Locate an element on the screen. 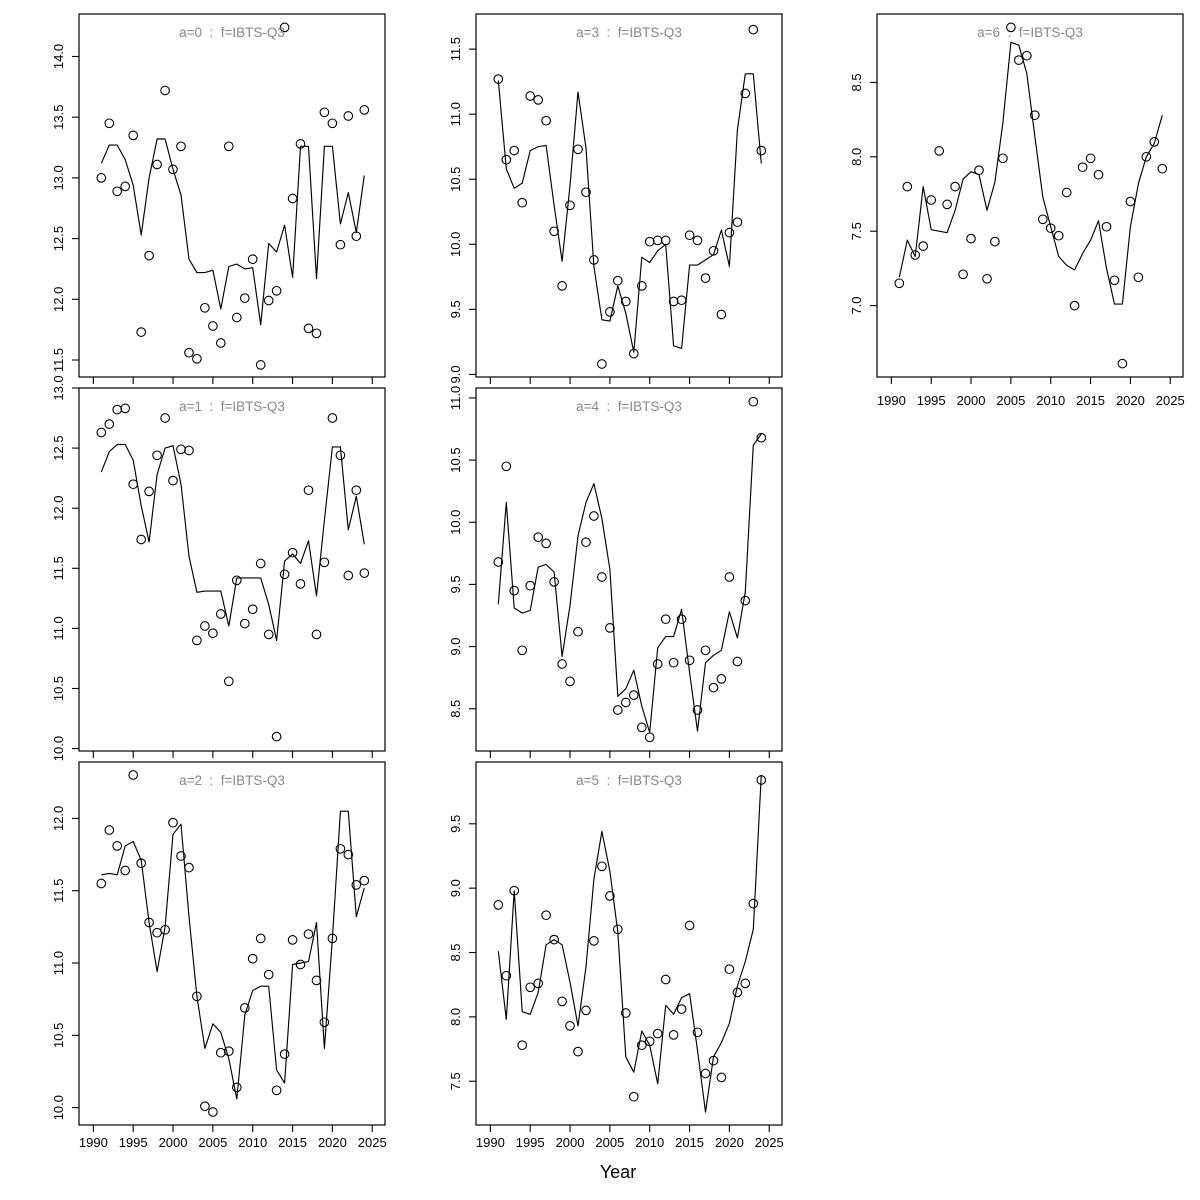  x-tick-label: 2020 is located at coordinates (332, 1142).